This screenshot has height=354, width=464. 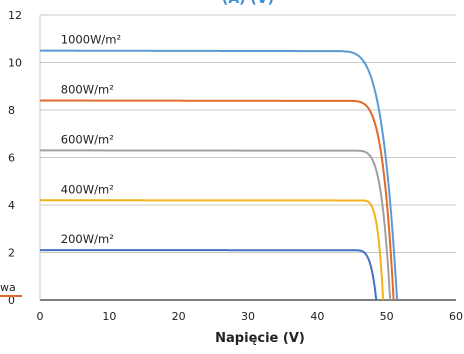 What do you see at coordinates (109, 316) in the screenshot?
I see `x-tick-10: 10` at bounding box center [109, 316].